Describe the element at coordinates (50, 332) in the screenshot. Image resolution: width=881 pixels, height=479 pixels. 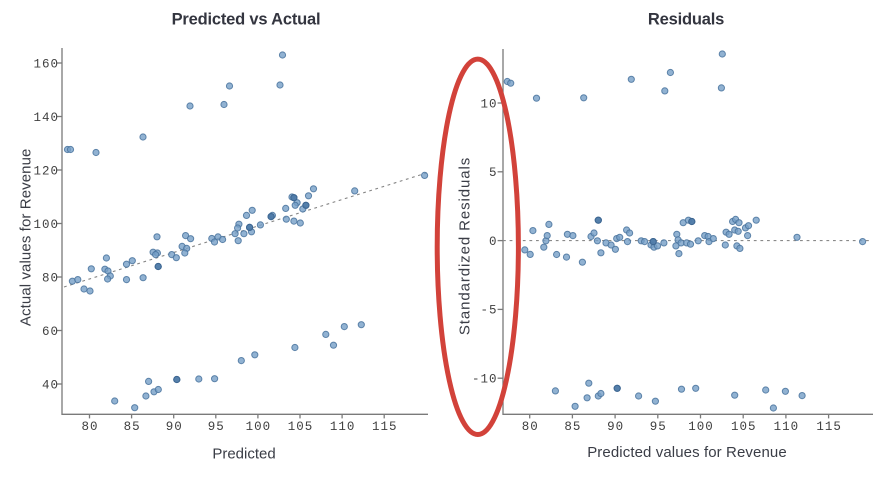
I see `svg-text: 60` at that location.